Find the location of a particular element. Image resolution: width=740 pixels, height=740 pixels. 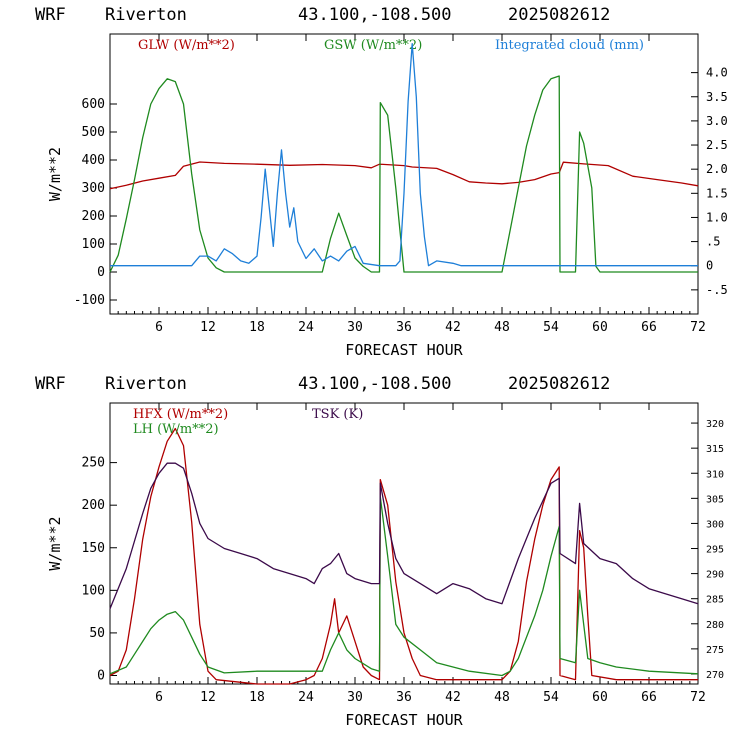

y2-tick-label: 2.5 is located at coordinates (717, 145).